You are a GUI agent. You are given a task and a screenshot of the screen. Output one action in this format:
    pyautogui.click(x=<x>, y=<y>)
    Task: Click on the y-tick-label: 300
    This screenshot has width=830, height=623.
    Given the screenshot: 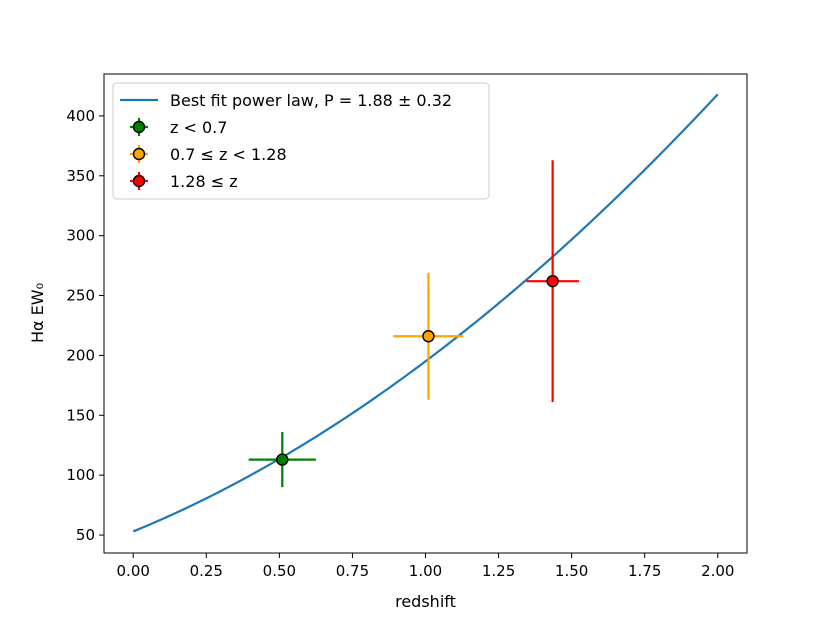 What is the action you would take?
    pyautogui.click(x=80, y=236)
    